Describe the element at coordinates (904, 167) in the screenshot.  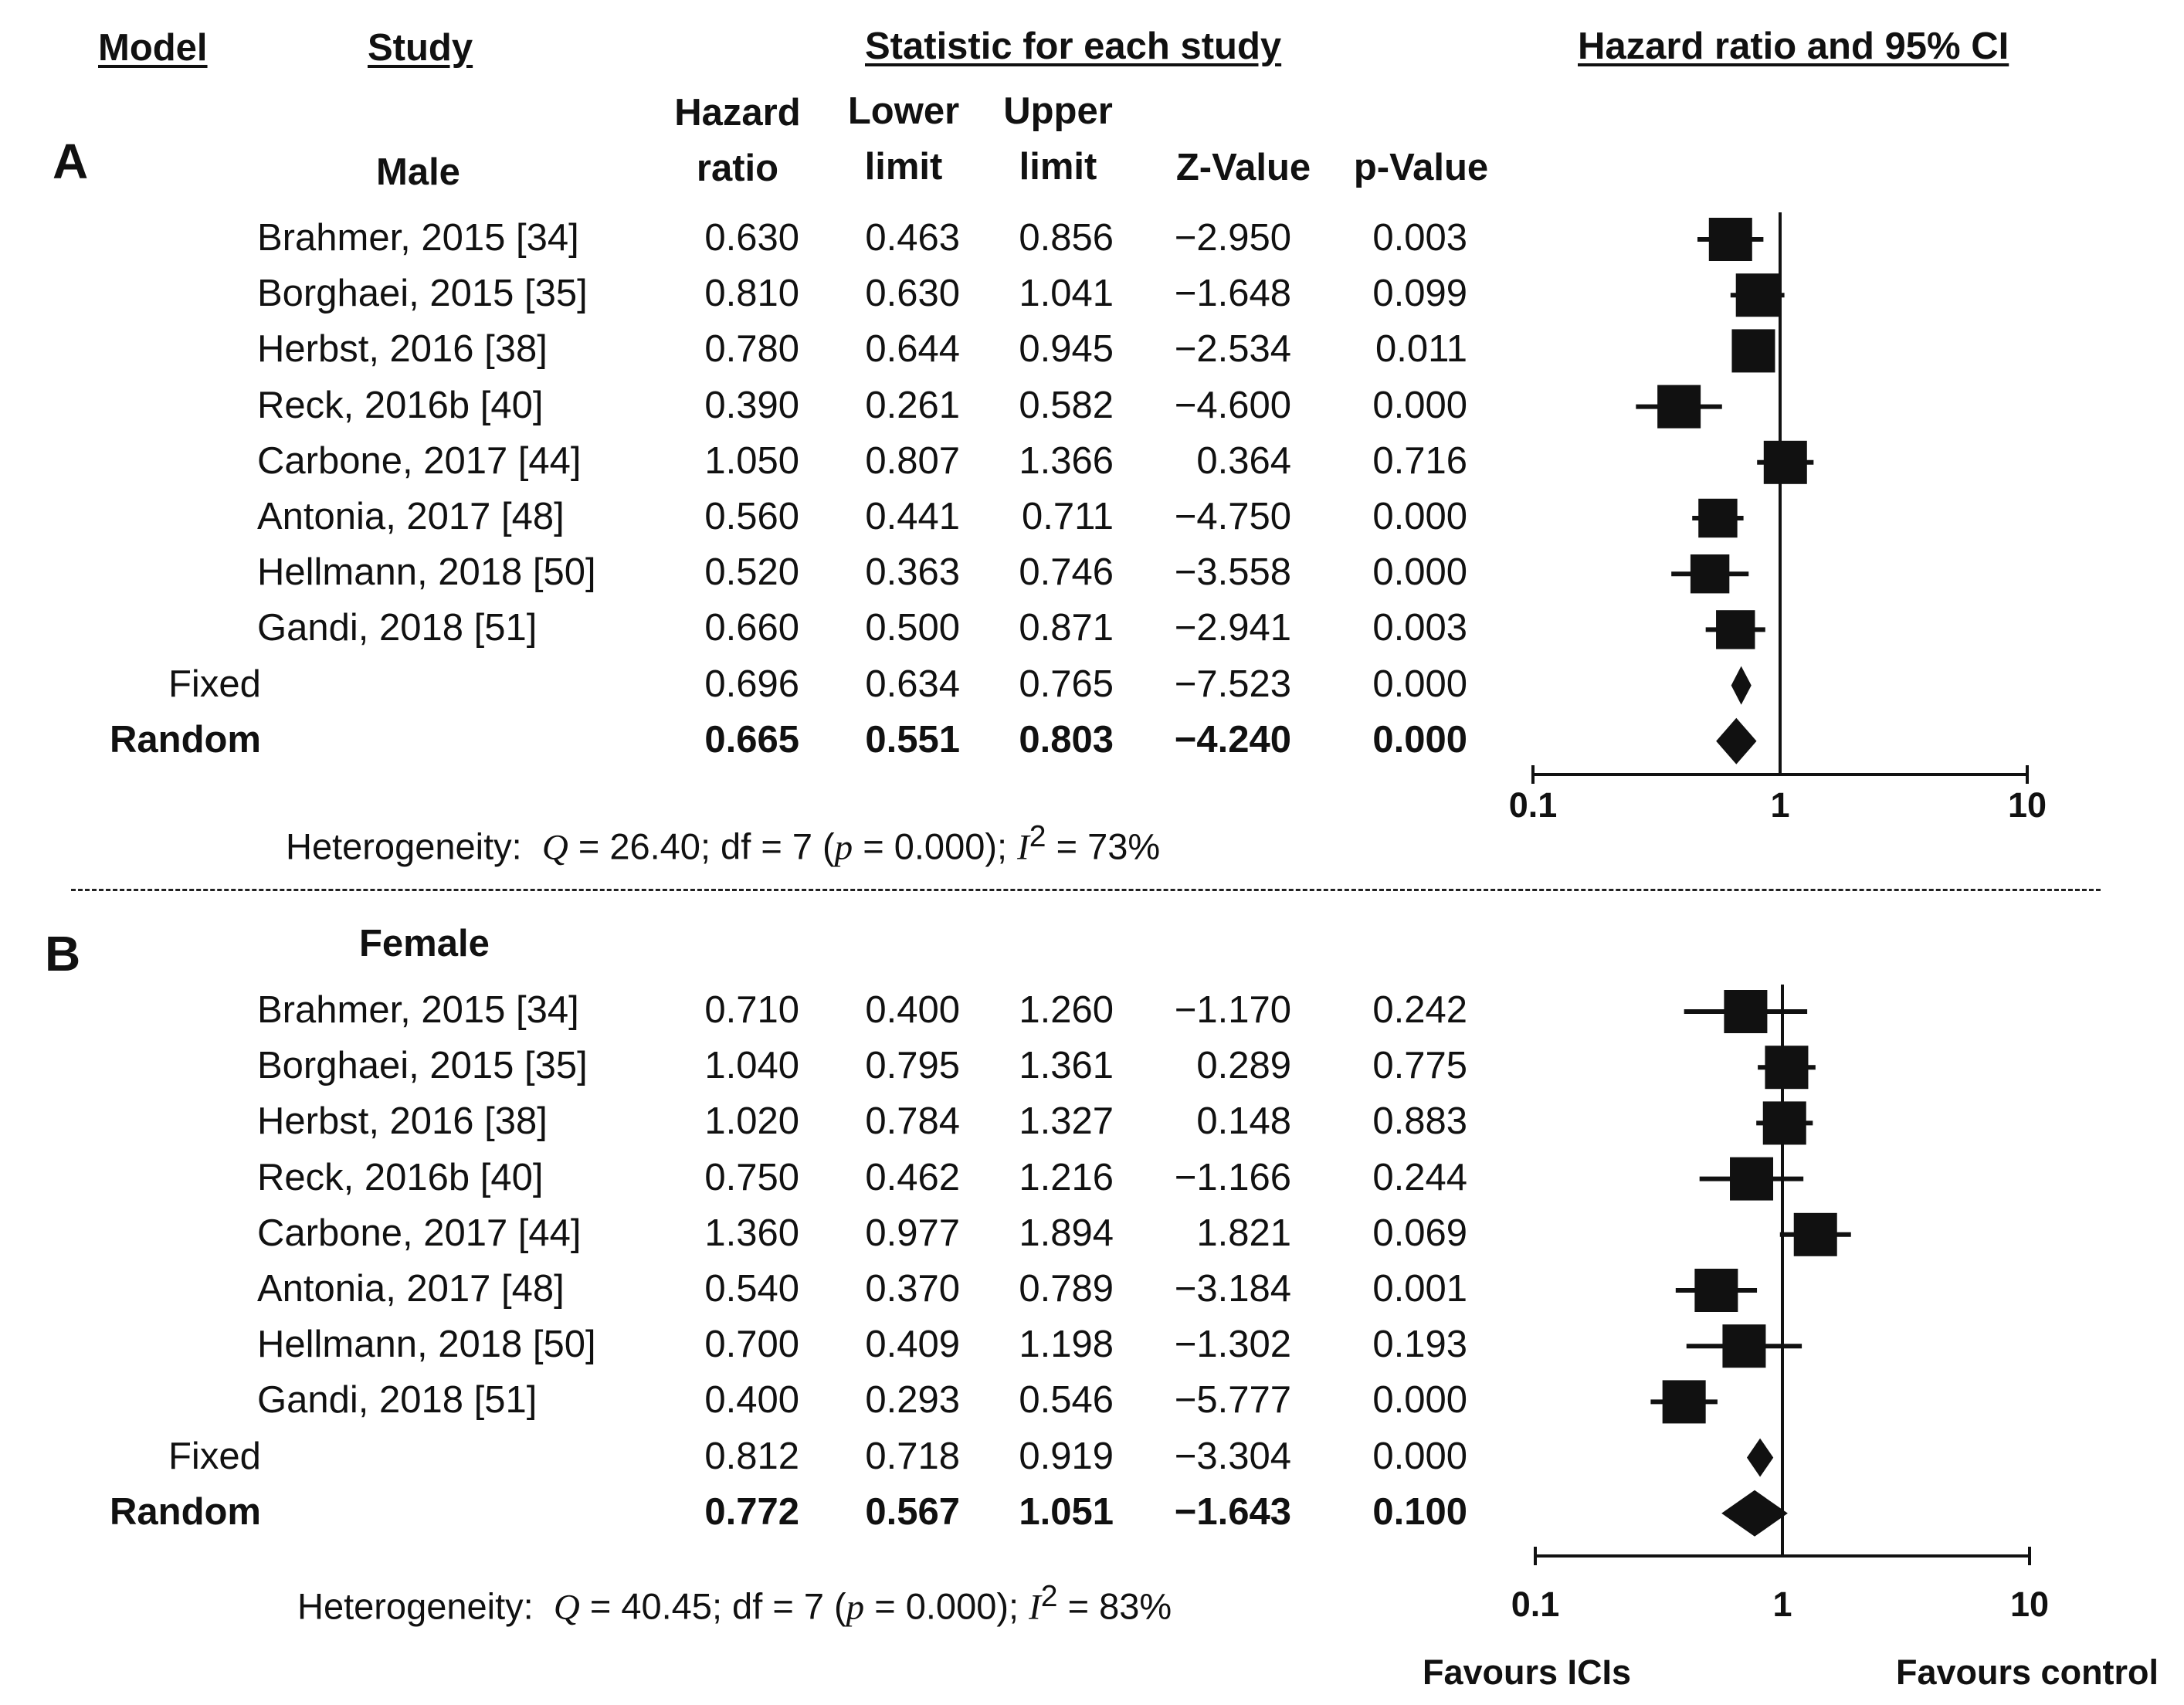
I see `lower-limit-header-line2: limit` at that location.